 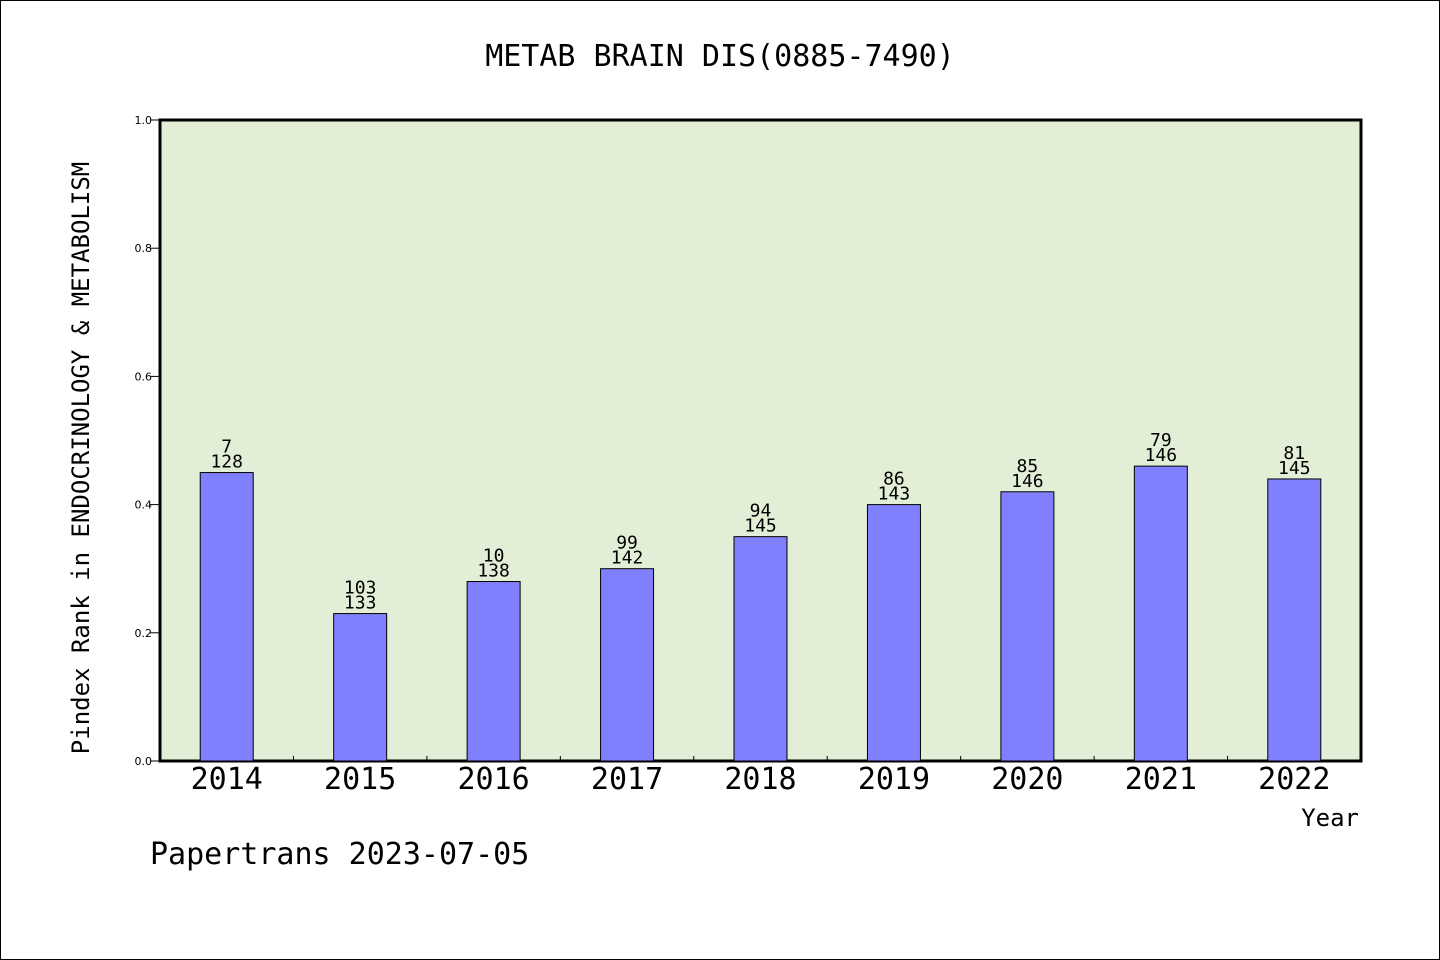 I want to click on total-label: 133, so click(x=360, y=603).